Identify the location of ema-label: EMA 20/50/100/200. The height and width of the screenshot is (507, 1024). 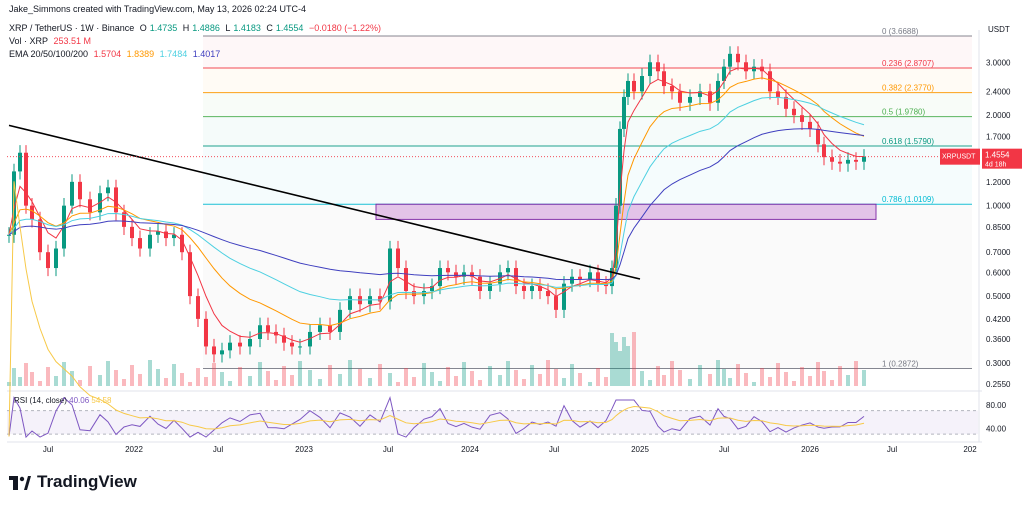
(49, 54).